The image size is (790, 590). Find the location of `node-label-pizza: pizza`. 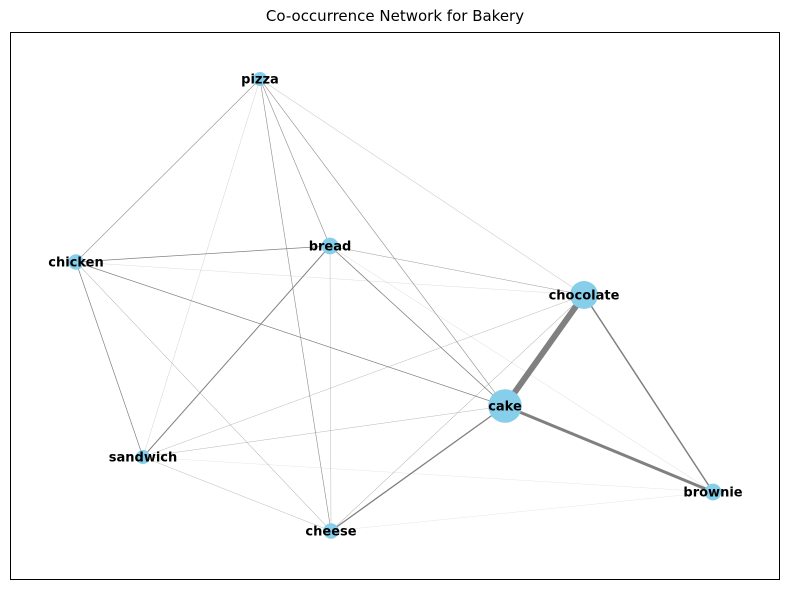

node-label-pizza: pizza is located at coordinates (260, 80).